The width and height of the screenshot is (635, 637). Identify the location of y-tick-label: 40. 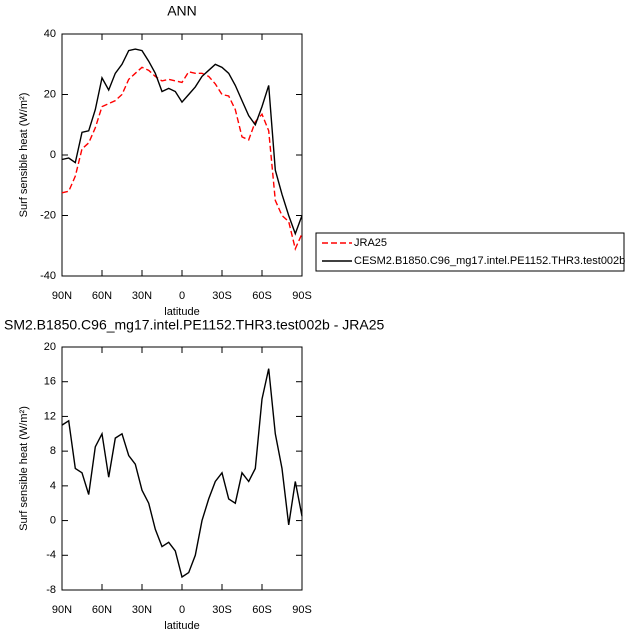
(50, 34).